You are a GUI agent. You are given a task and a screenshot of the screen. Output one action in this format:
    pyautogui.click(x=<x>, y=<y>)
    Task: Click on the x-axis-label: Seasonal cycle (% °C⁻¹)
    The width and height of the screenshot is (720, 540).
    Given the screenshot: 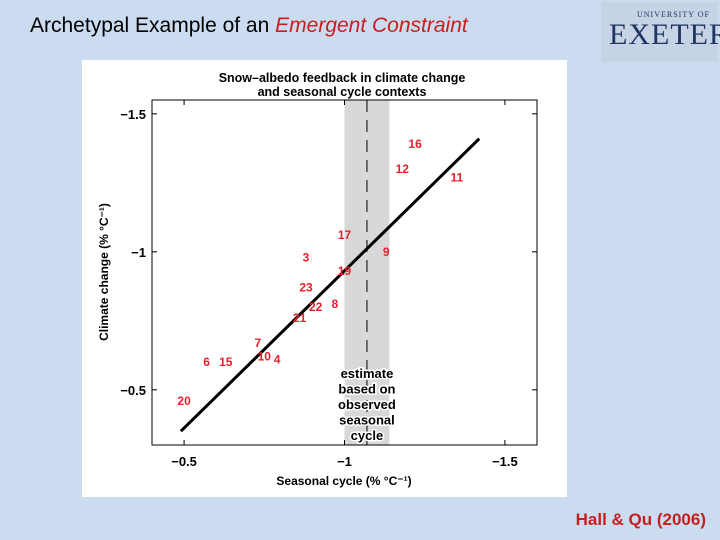 What is the action you would take?
    pyautogui.click(x=343, y=481)
    